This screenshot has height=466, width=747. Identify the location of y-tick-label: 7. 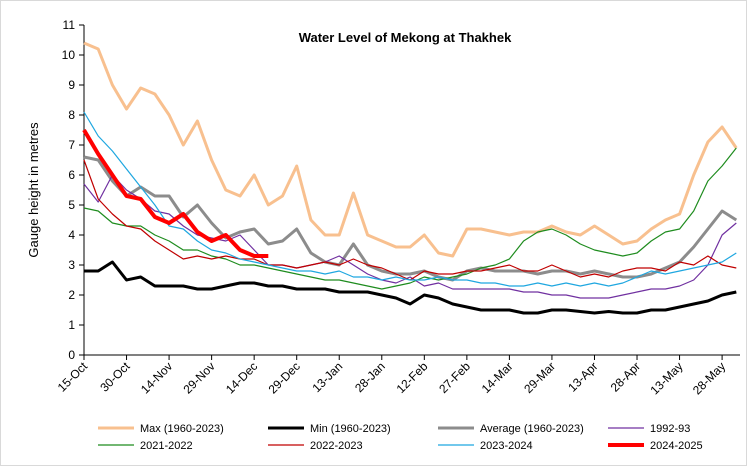
(71, 145).